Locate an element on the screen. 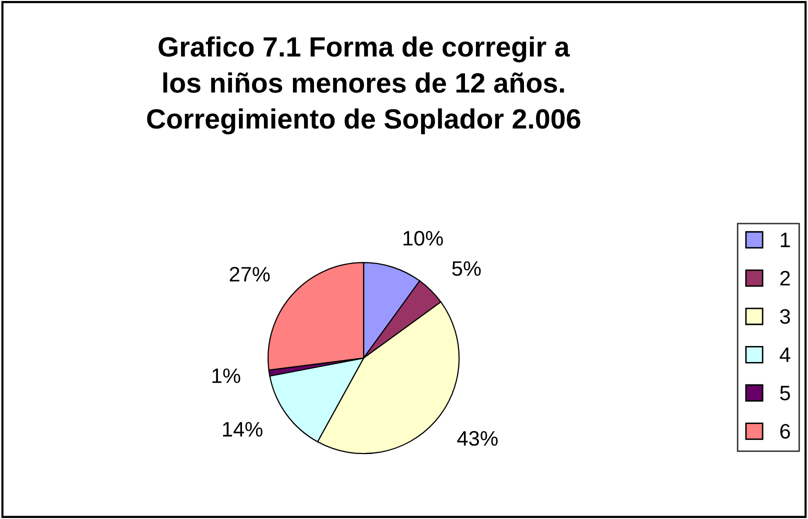 The image size is (808, 519). legend-label: 2 is located at coordinates (785, 278).